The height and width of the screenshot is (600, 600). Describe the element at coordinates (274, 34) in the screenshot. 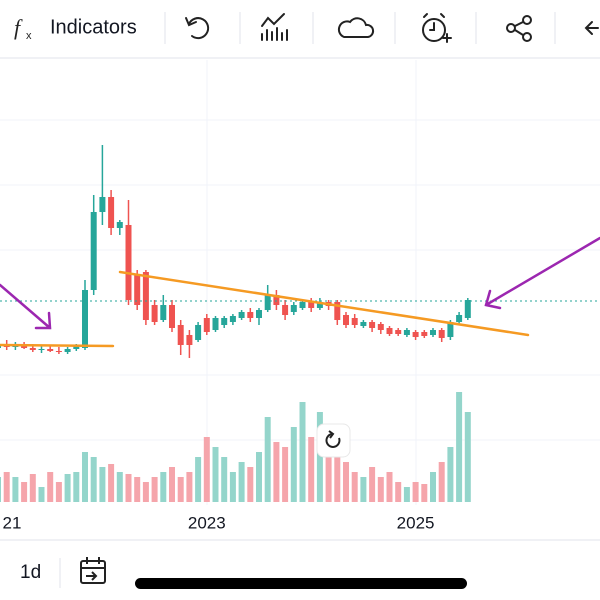

I see `chart-type-bars` at that location.